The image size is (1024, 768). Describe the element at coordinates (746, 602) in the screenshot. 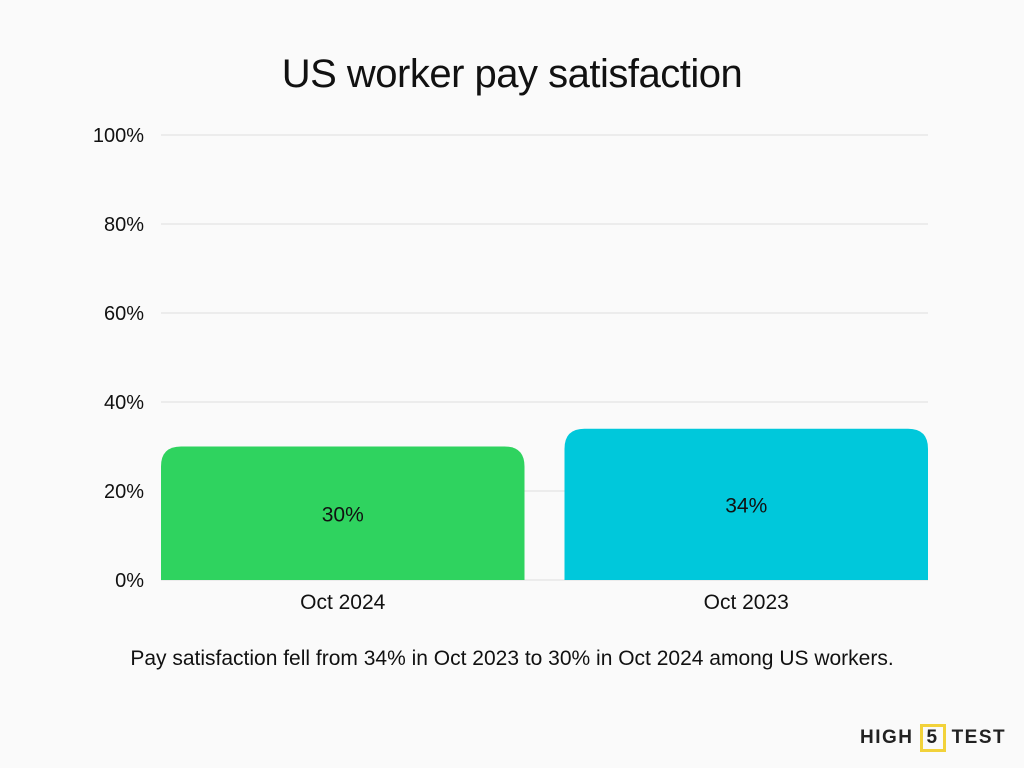

I see `x-tick-label: Oct 2023` at that location.